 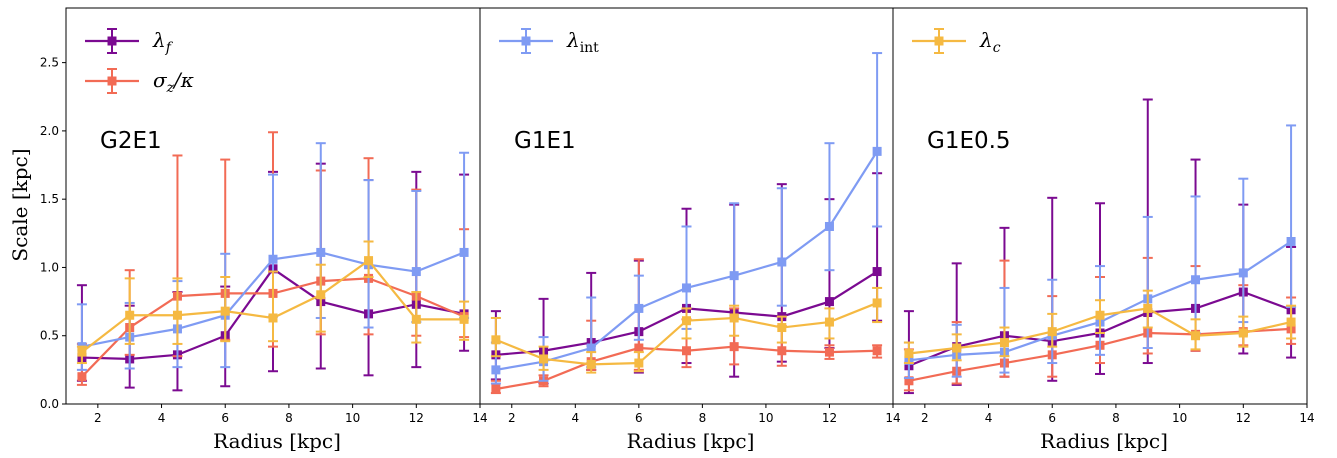 What do you see at coordinates (173, 82) in the screenshot?
I see `legend-label-z: σz/κ` at bounding box center [173, 82].